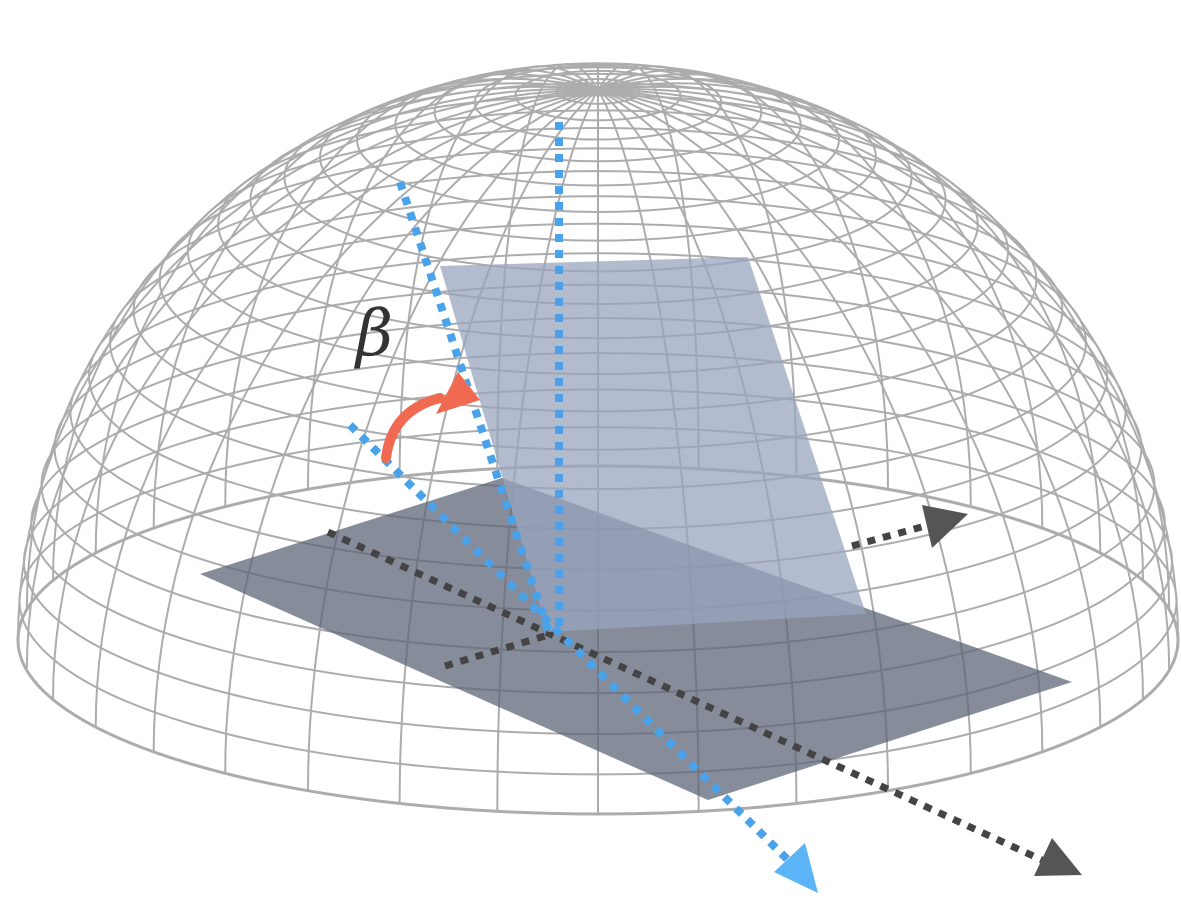 This screenshot has width=1181, height=902. I want to click on dark-arrowhead-bottom-right, so click(1058, 857).